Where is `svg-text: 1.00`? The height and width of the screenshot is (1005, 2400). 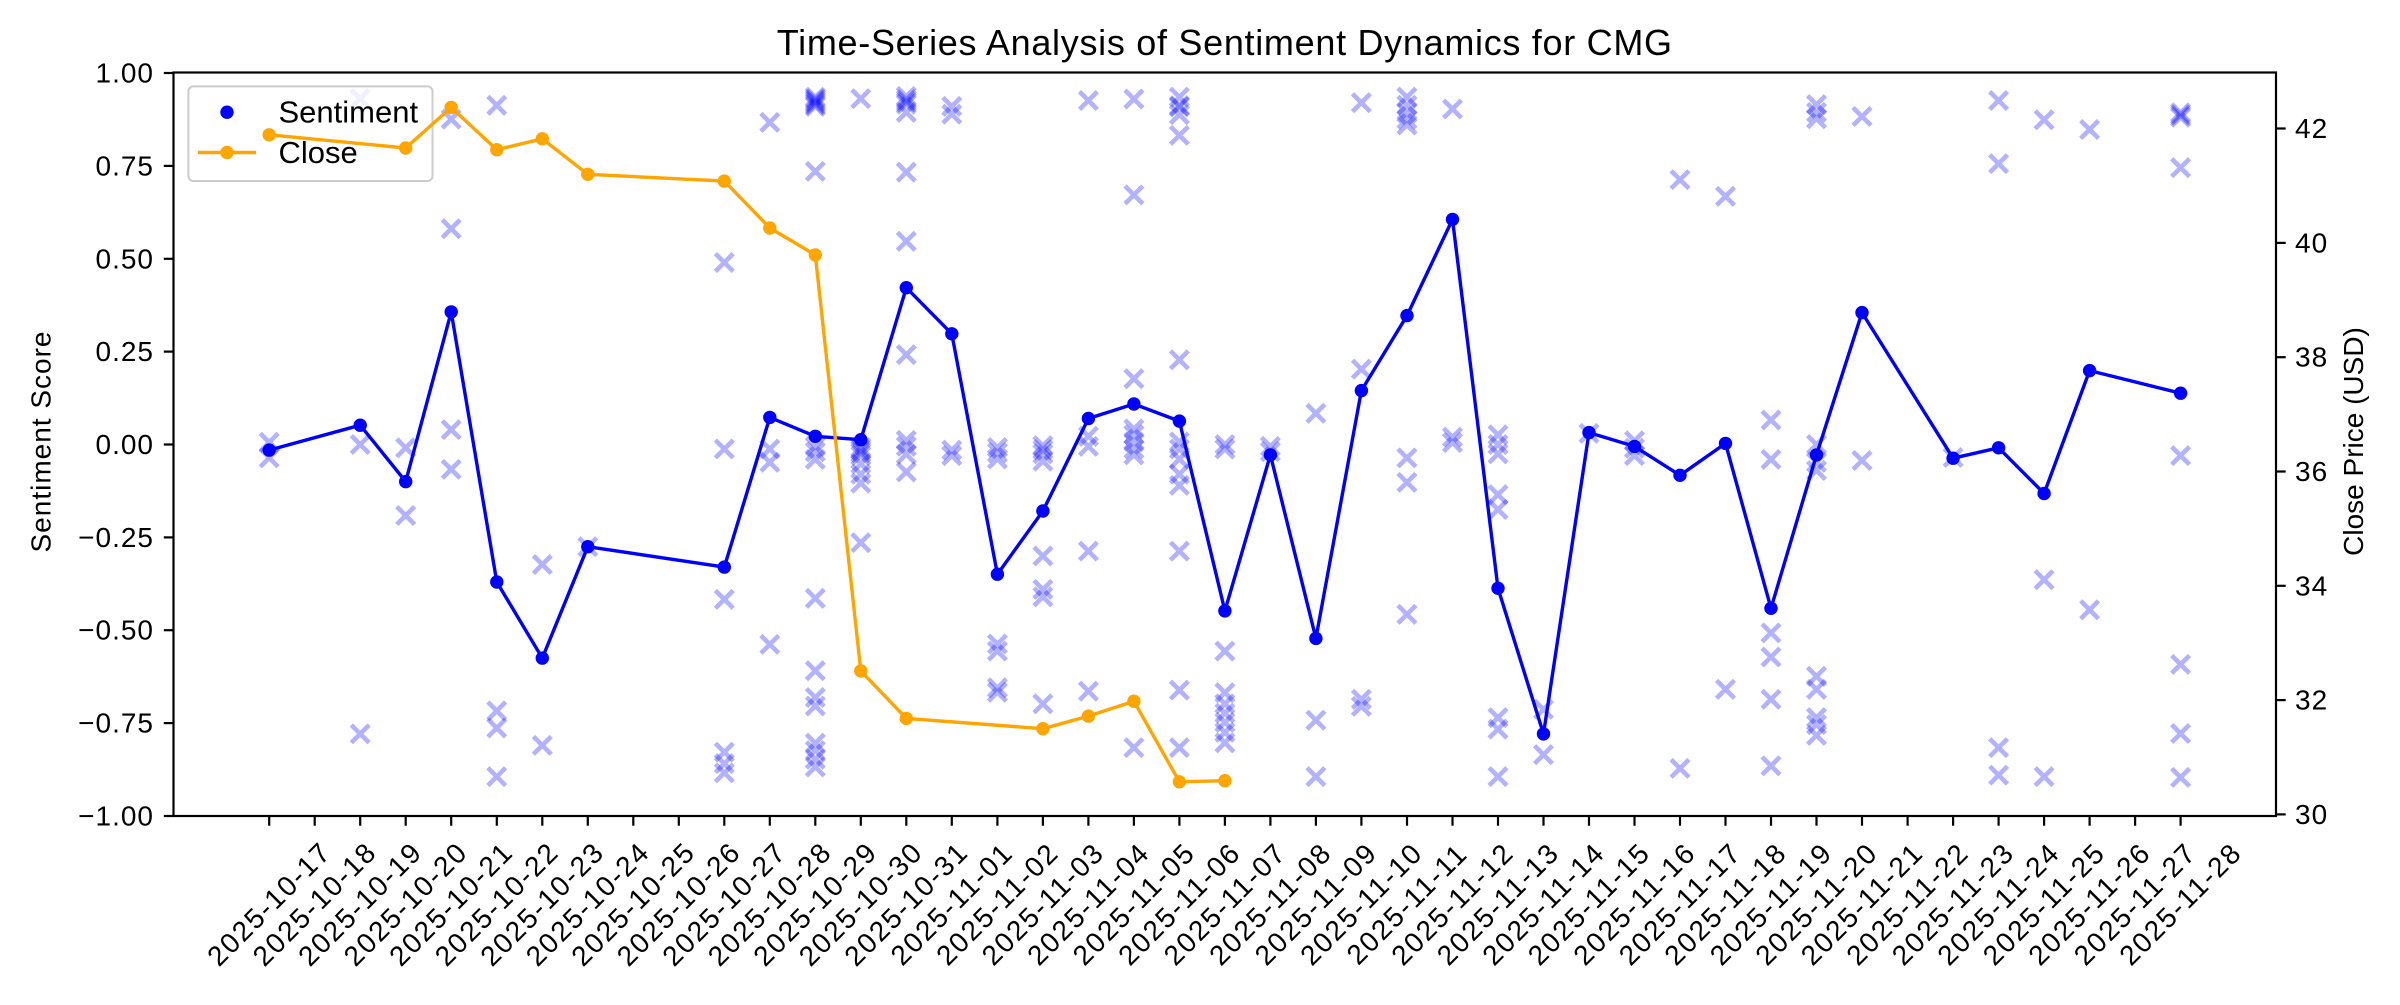
svg-text: 1.00 is located at coordinates (125, 73).